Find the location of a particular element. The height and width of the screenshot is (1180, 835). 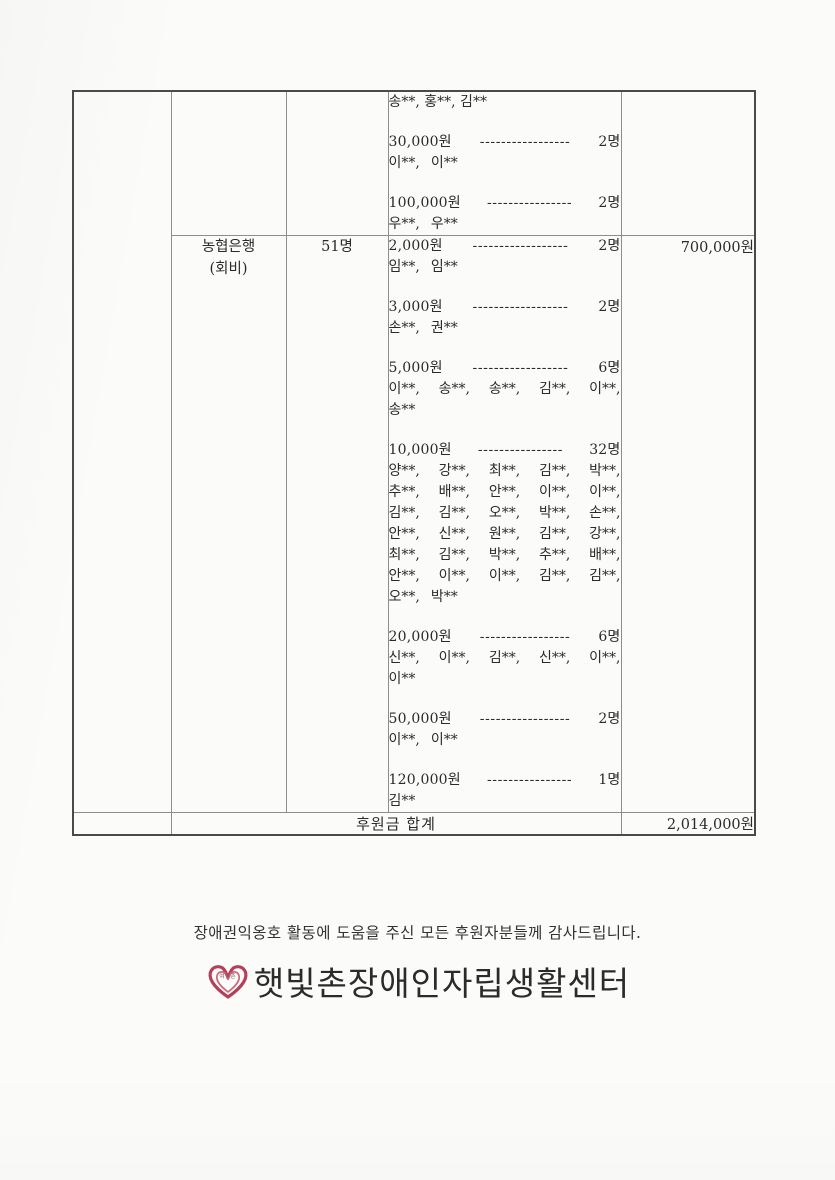

donation-group-header: 3,000원 ------------------ 2명 is located at coordinates (505, 307).